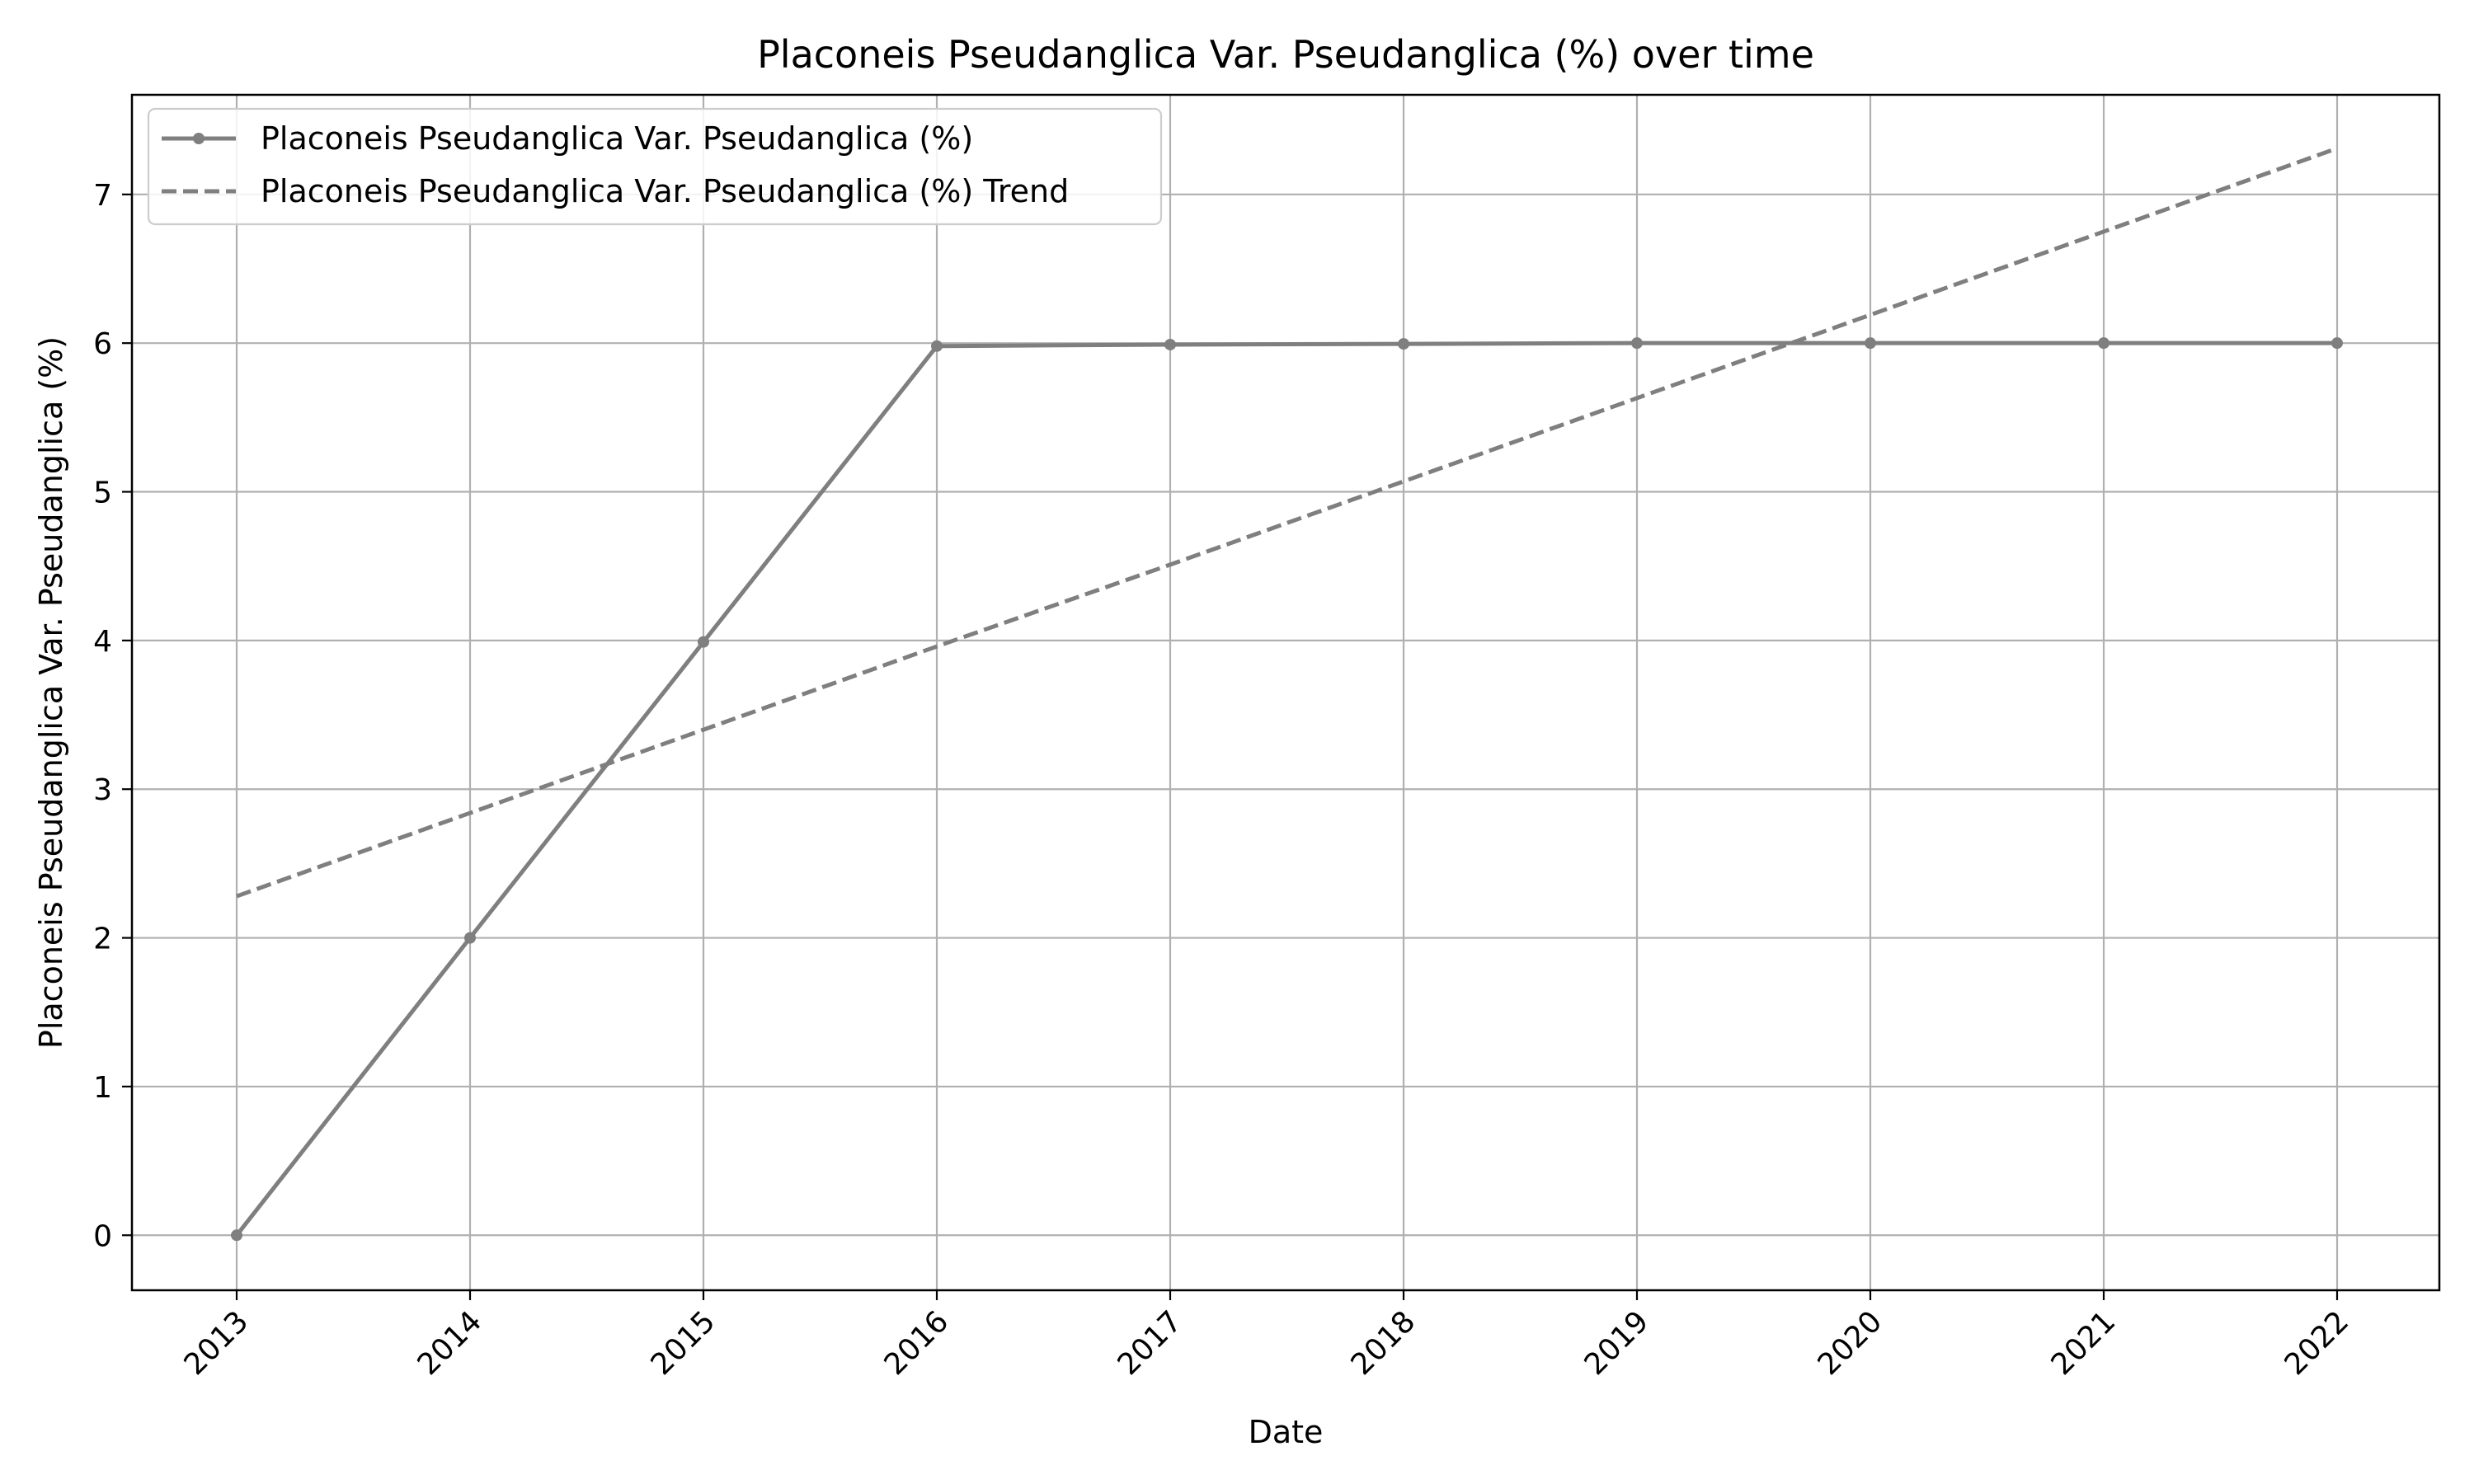 The width and height of the screenshot is (2474, 1484). Describe the element at coordinates (102, 1236) in the screenshot. I see `y-tick-label: 0` at that location.